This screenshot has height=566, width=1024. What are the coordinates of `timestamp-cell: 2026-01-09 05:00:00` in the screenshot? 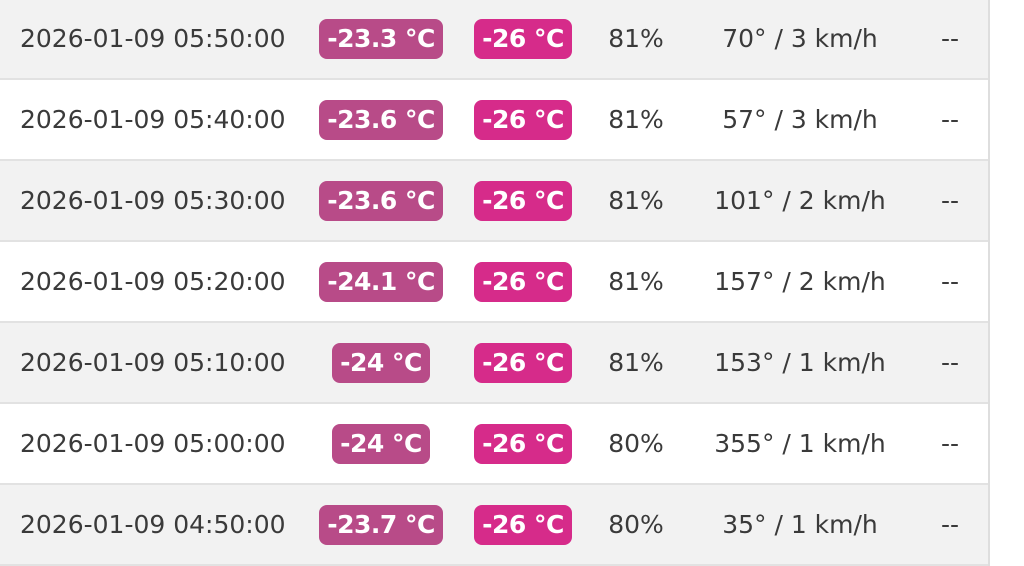 It's located at (153, 443).